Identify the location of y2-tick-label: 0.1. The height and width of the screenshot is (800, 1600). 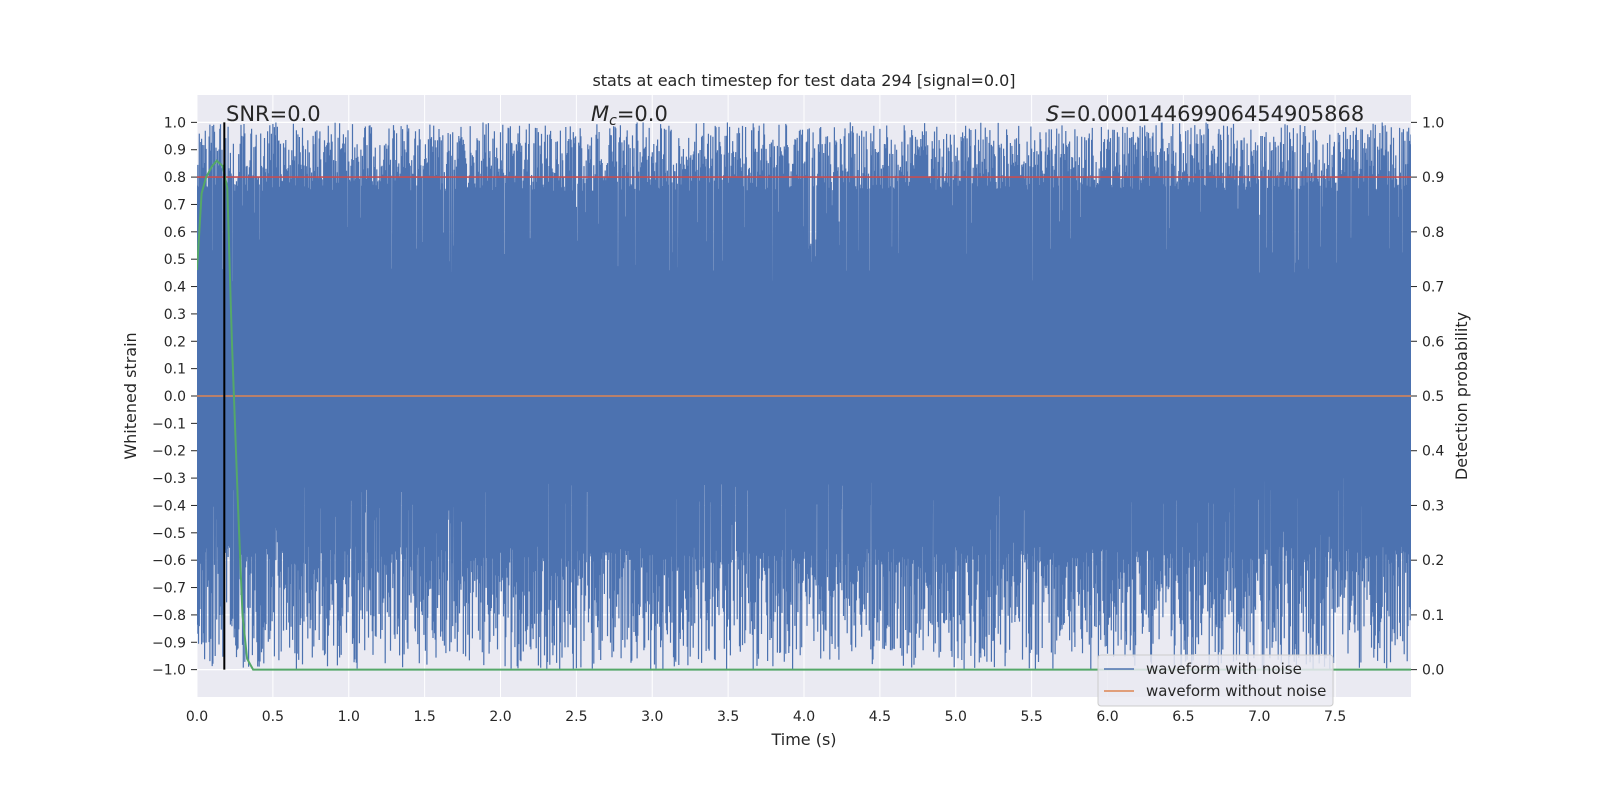
(1433, 616).